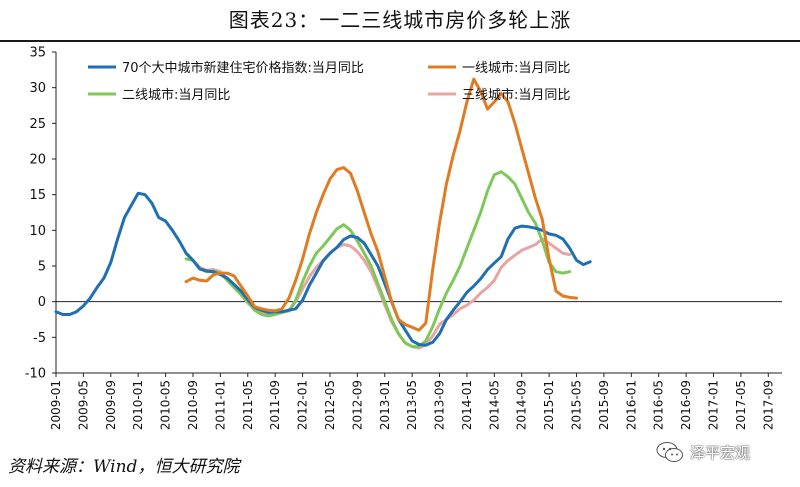 The height and width of the screenshot is (487, 800). I want to click on x-tick-label: 2009-01, so click(56, 405).